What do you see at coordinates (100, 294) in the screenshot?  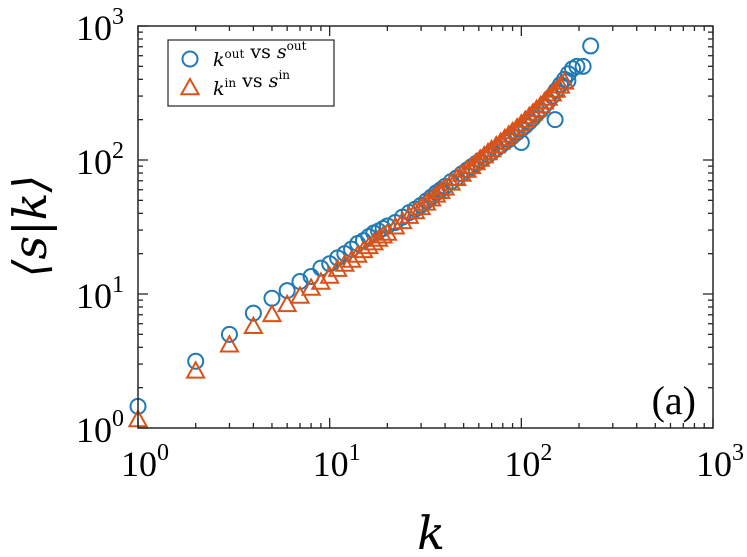 I see `y-tick-label: 10¹` at bounding box center [100, 294].